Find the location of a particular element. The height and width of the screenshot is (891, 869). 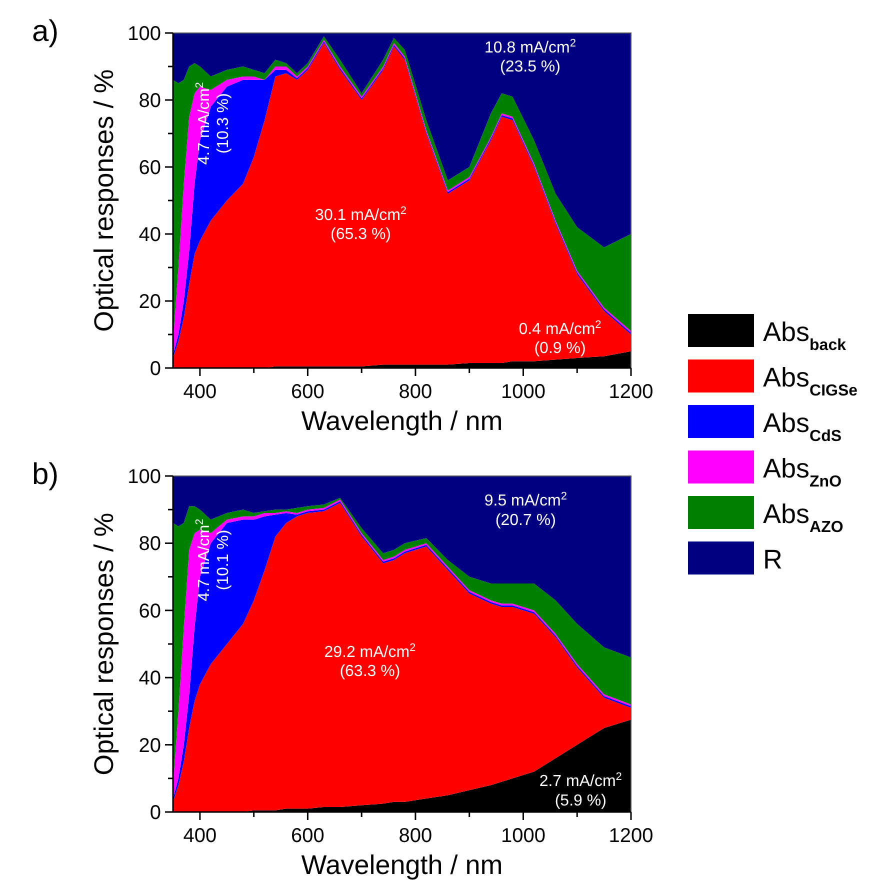

annotation: 0.4 mA/cm$^{2}$ (0.9 %) is located at coordinates (560, 338).